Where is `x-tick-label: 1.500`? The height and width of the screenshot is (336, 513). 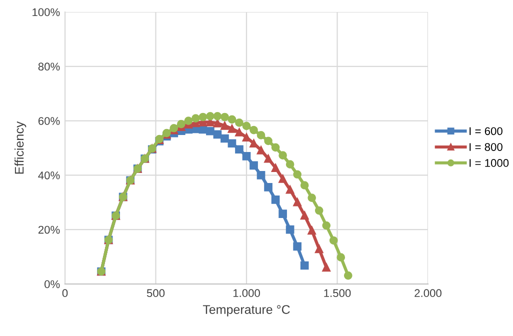
x-tick-label: 1.500 is located at coordinates (337, 293).